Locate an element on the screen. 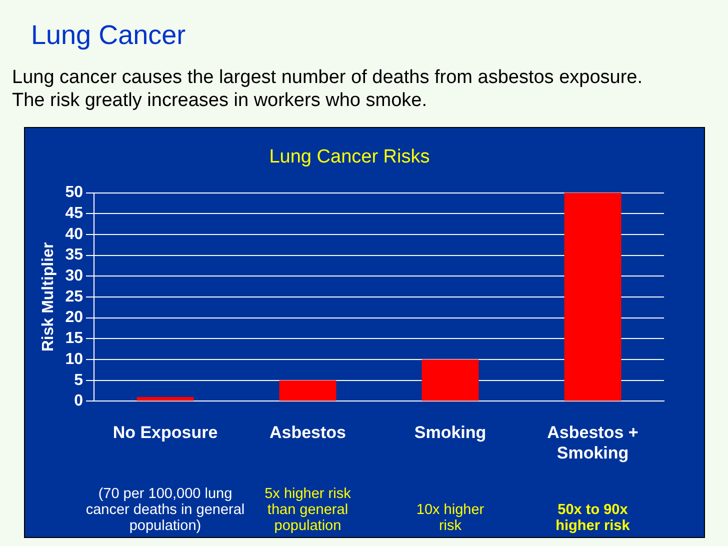  y-tick-label: 20 is located at coordinates (74, 317).